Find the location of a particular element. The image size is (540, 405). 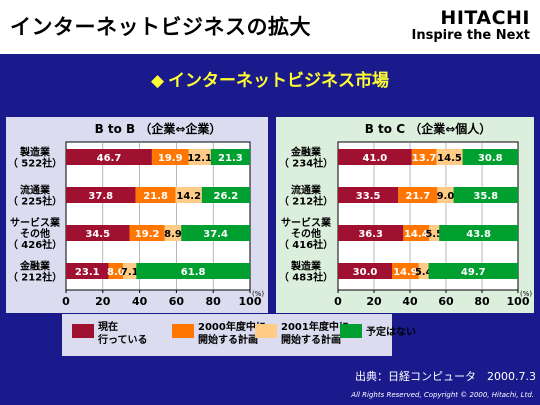

data-label: 26.2 is located at coordinates (226, 196).